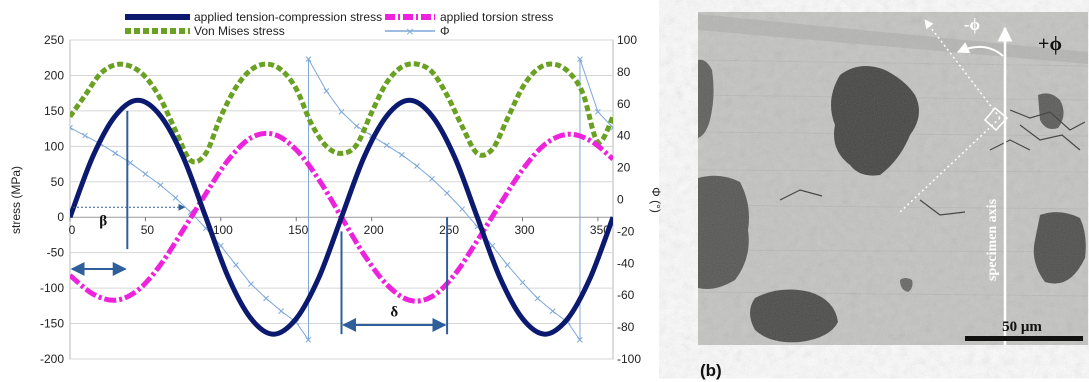 This screenshot has height=382, width=1089. Describe the element at coordinates (60, 217) in the screenshot. I see `y-tick-label: 0` at that location.